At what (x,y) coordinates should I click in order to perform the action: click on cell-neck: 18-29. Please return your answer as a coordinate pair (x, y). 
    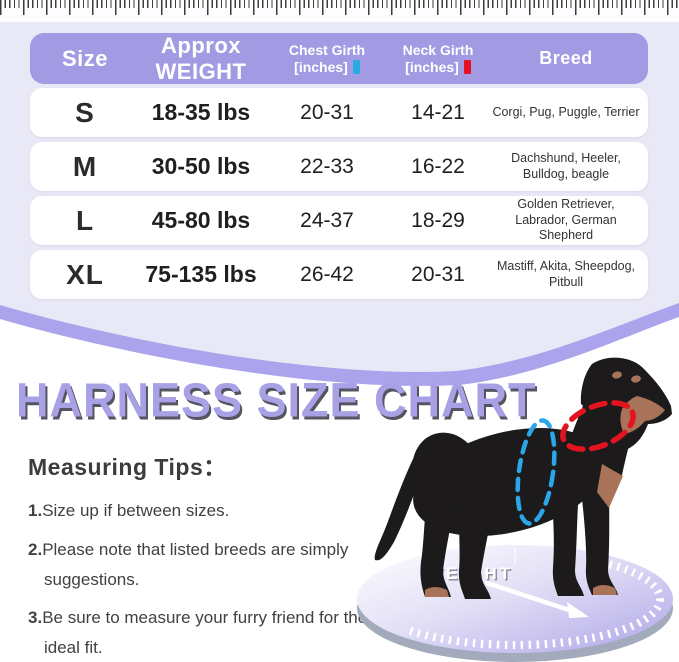
    Looking at the image, I should click on (438, 220).